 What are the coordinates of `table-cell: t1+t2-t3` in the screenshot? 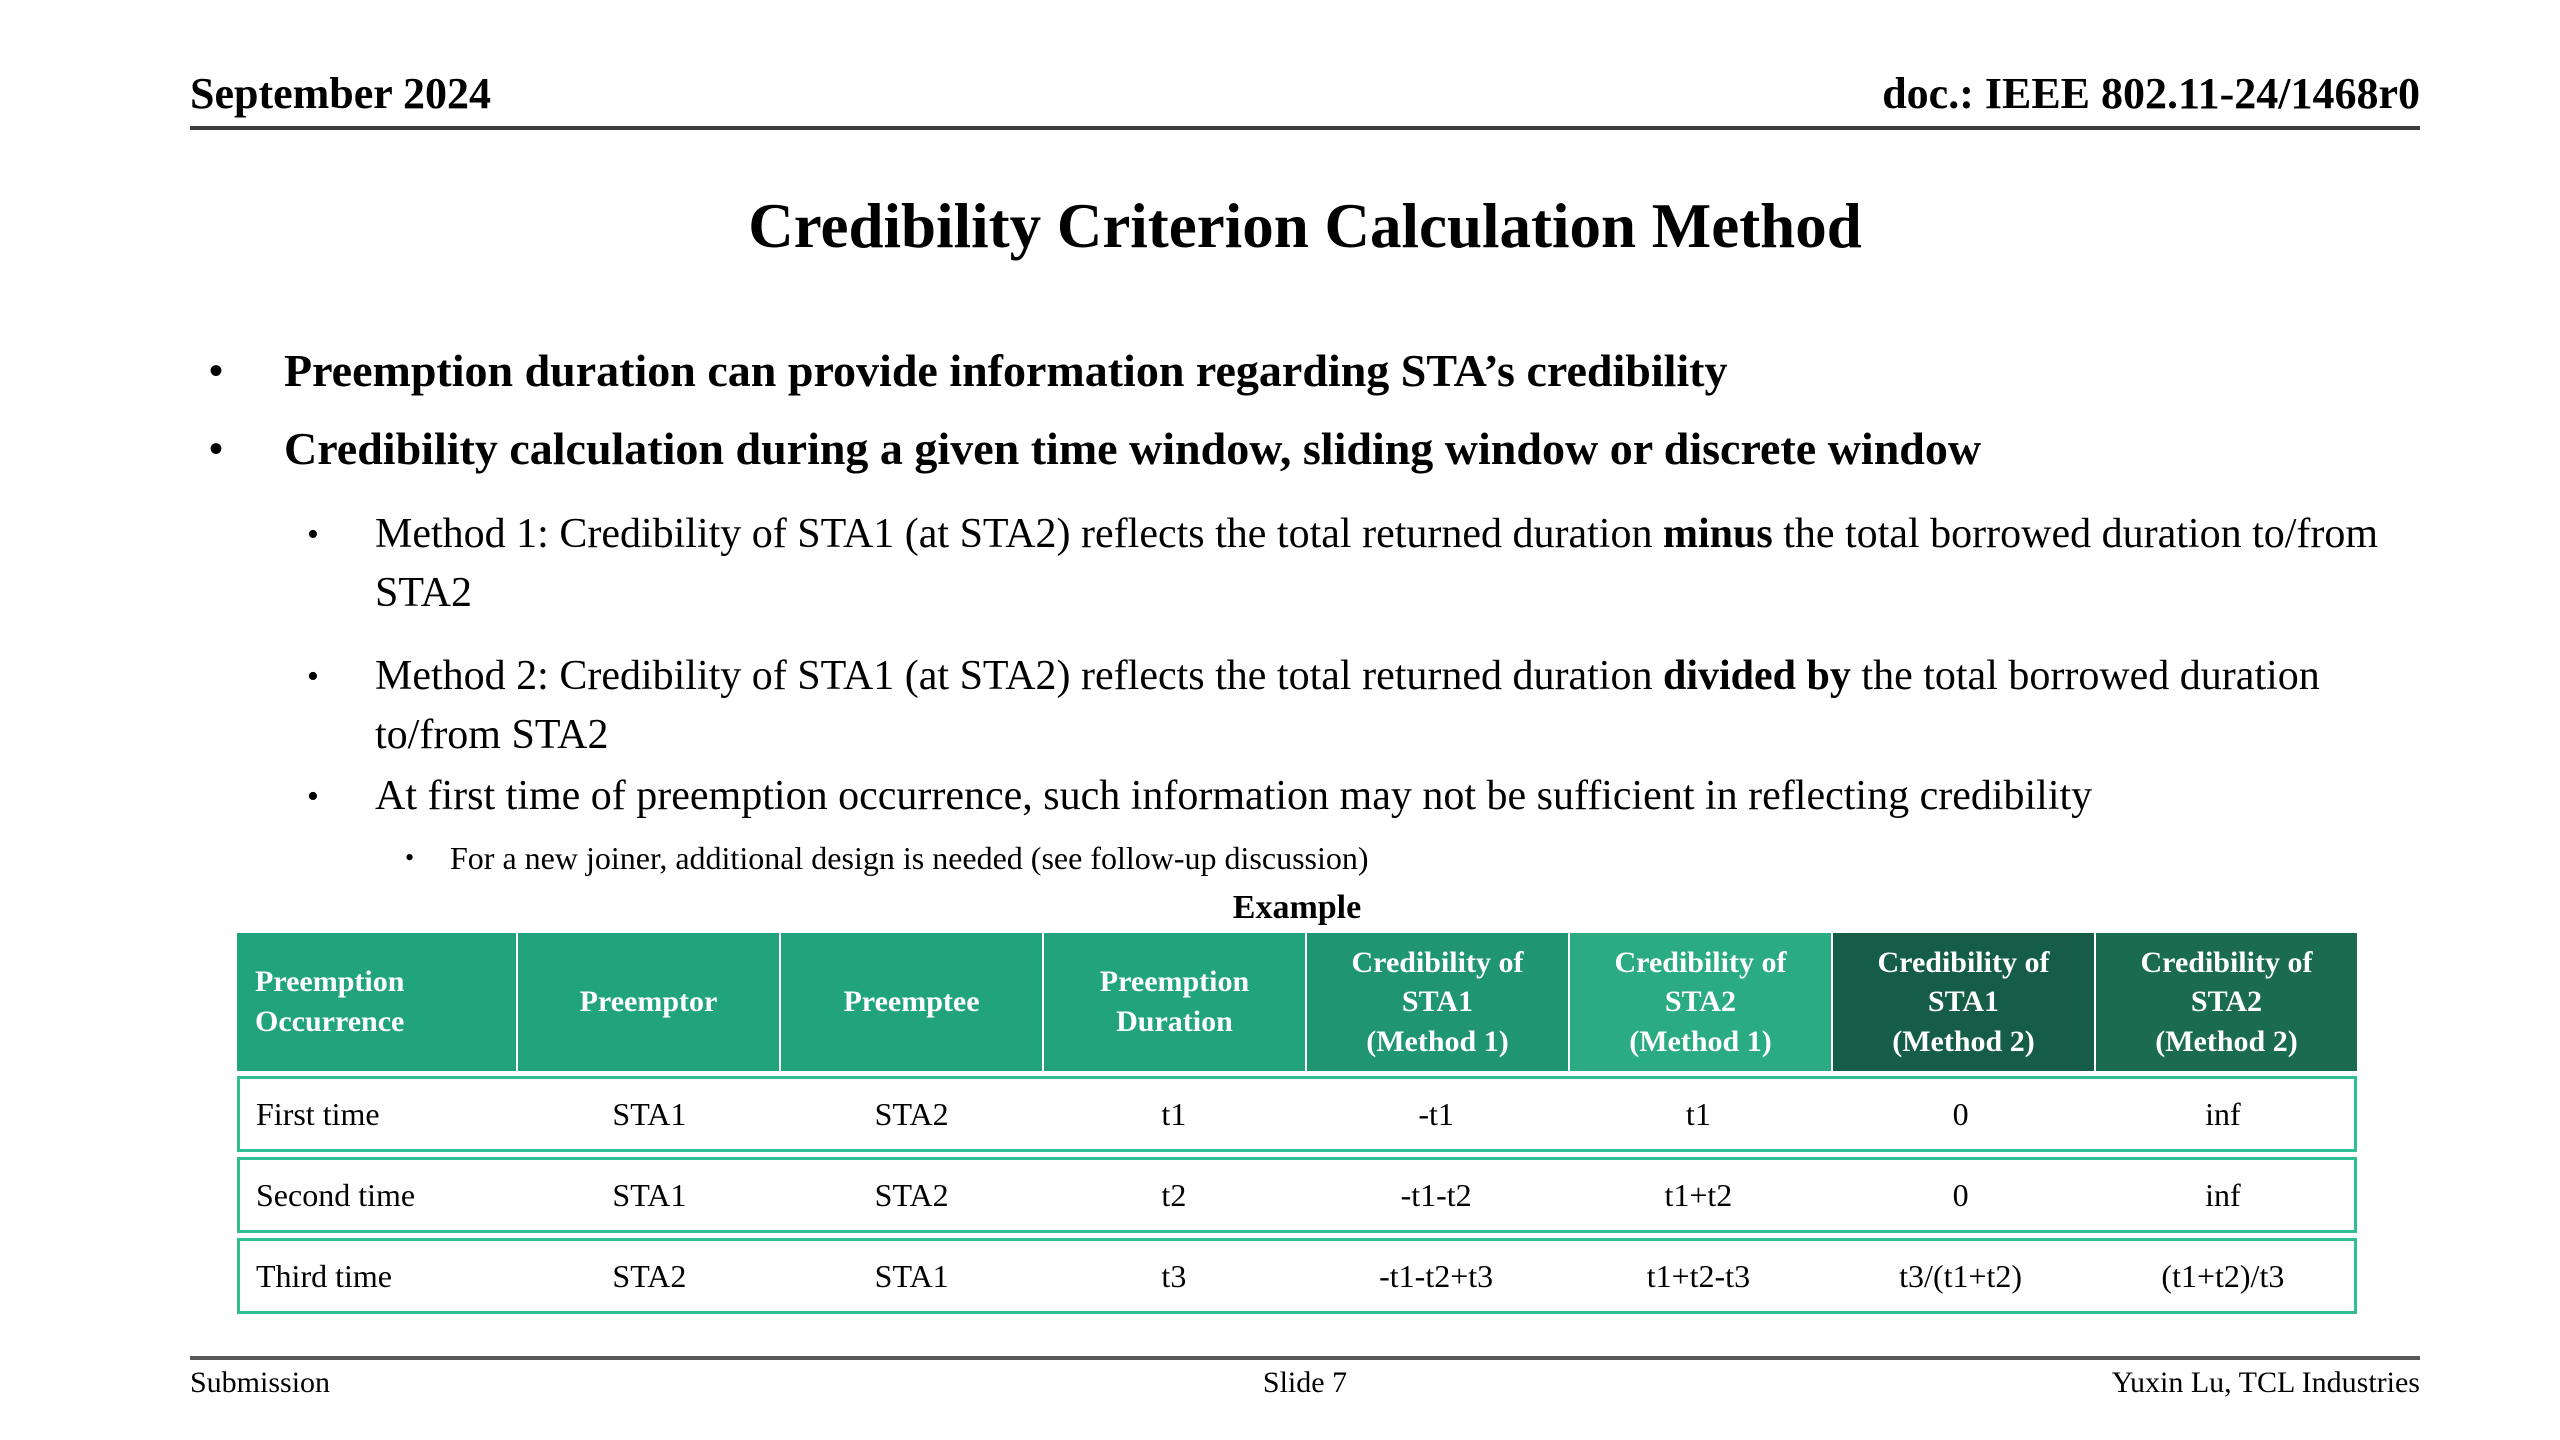 It's located at (1698, 1275).